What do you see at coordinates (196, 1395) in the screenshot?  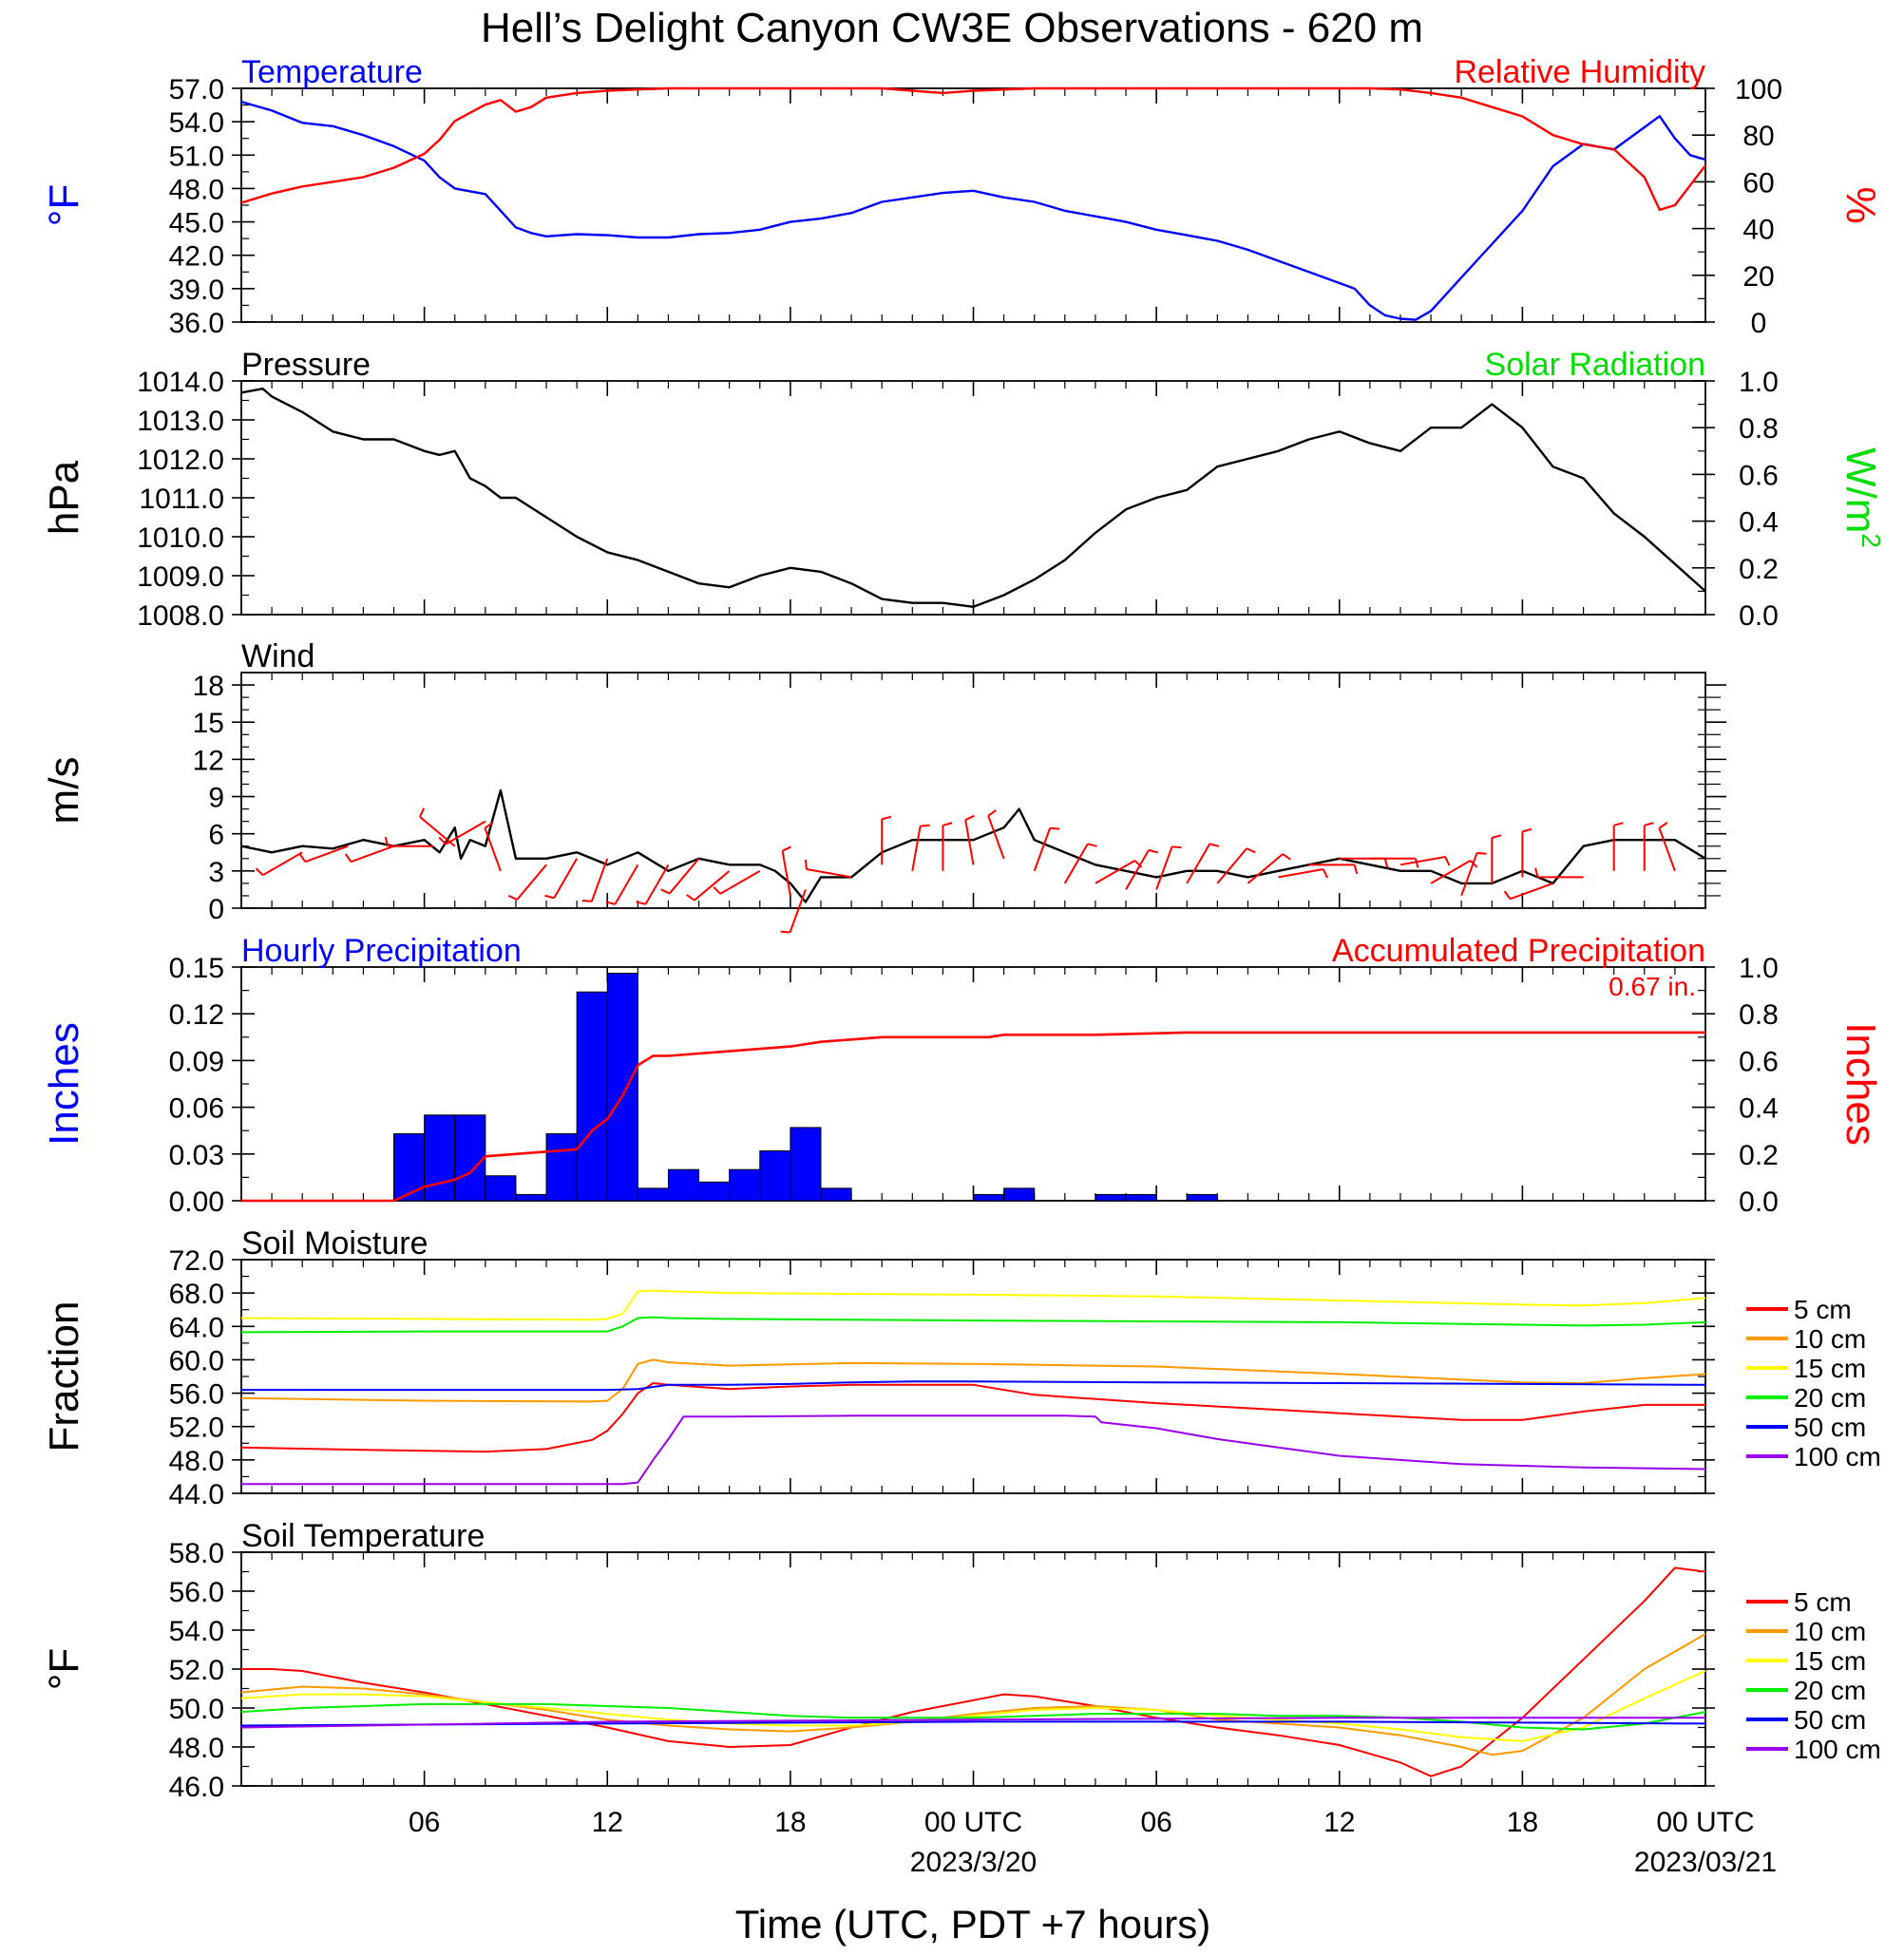 I see `y-left-tick-label: 56.0` at bounding box center [196, 1395].